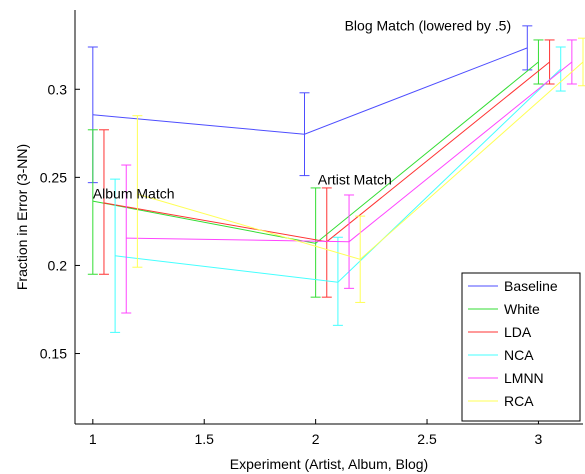 The width and height of the screenshot is (585, 474). Describe the element at coordinates (501, 401) in the screenshot. I see `legend-item: RCA` at that location.